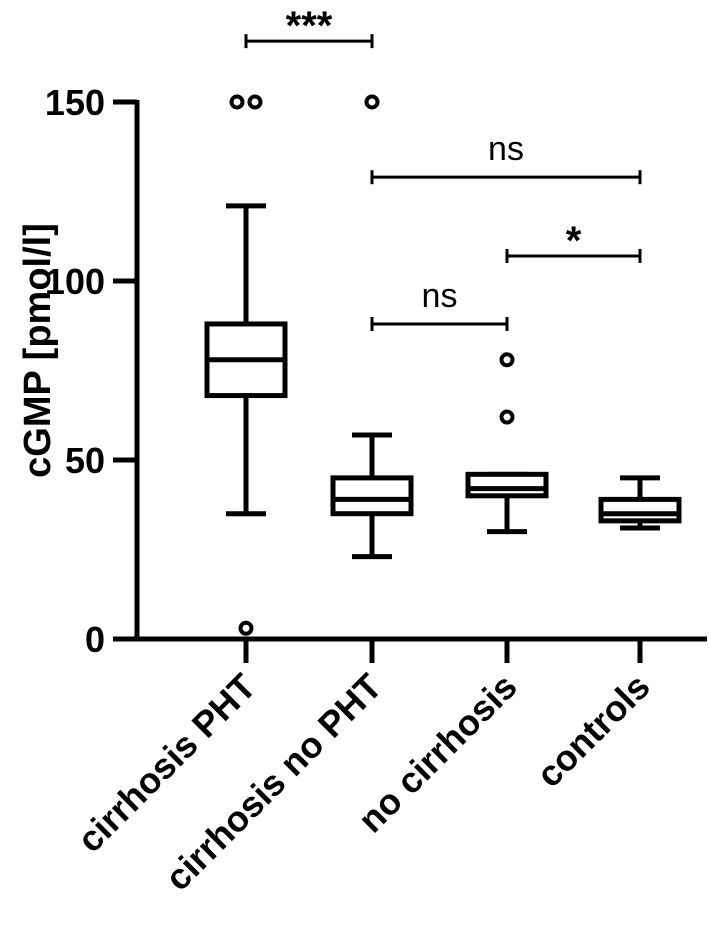  Describe the element at coordinates (85, 460) in the screenshot. I see `y-tick-label-50: 50` at that location.